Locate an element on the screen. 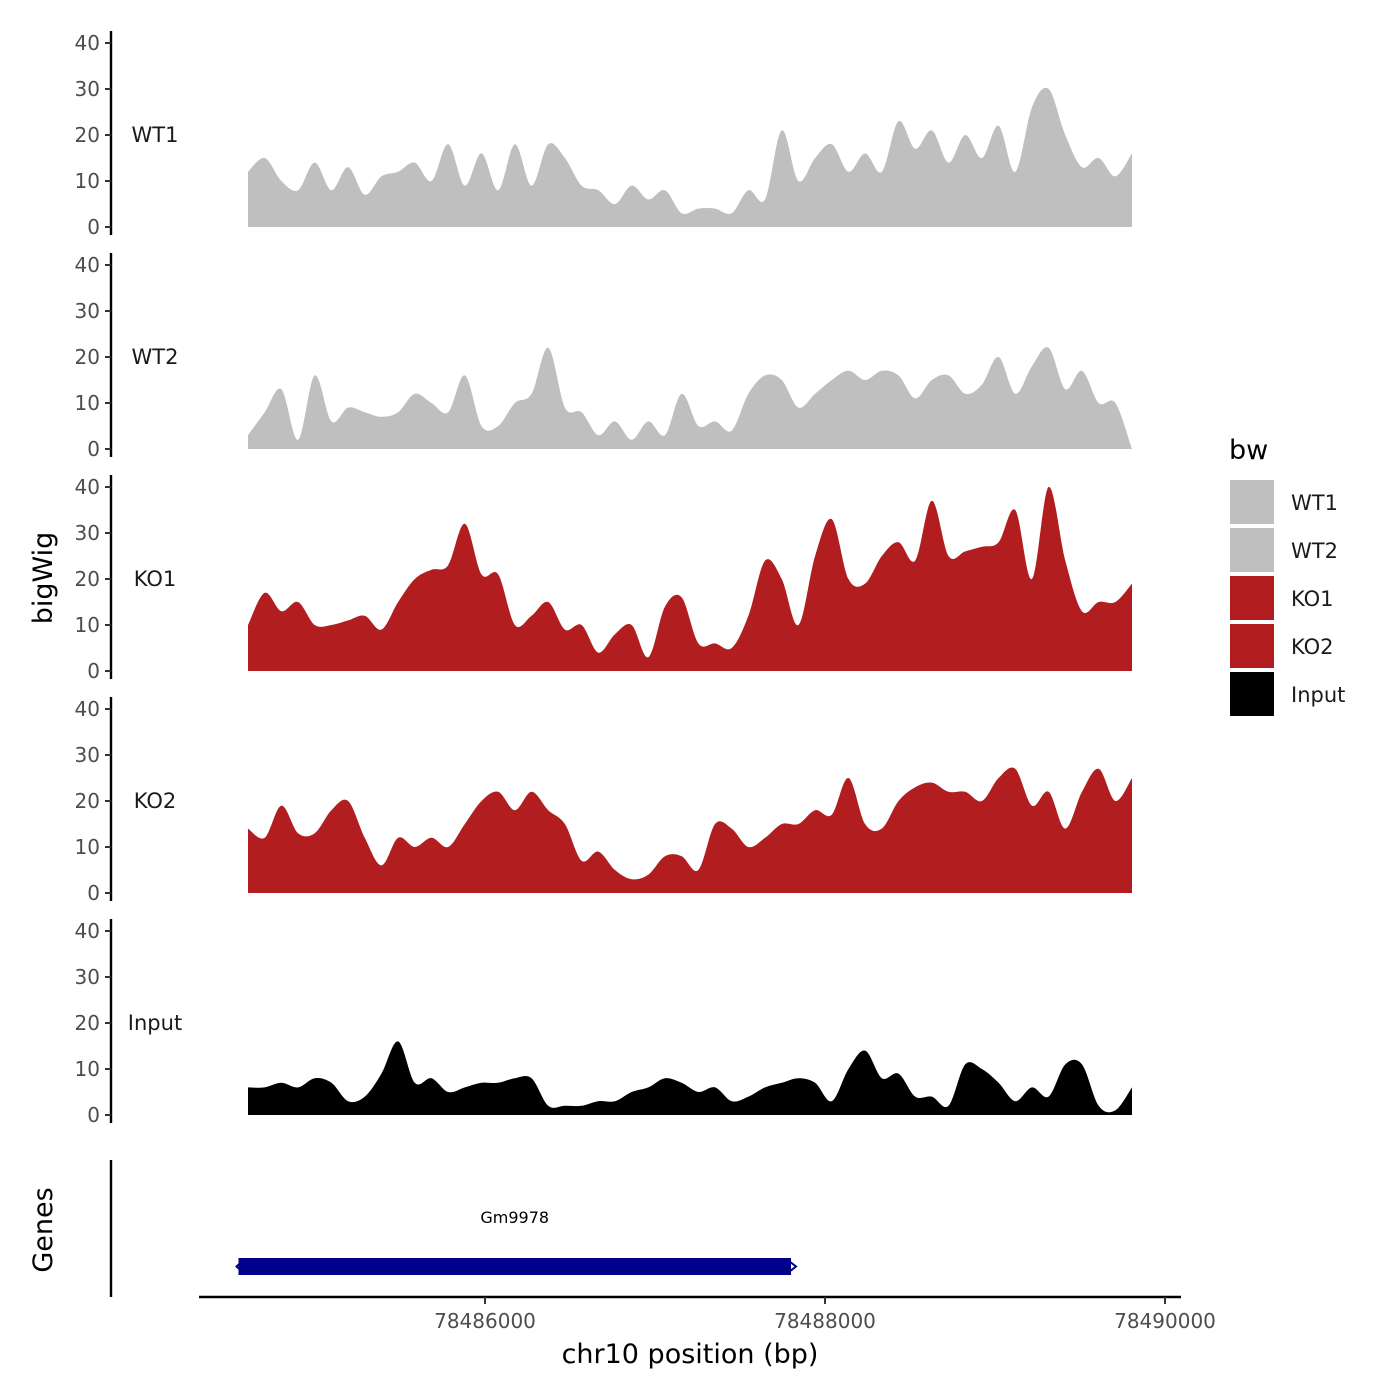 The width and height of the screenshot is (1400, 1400). legend-item-input: Input is located at coordinates (1287, 694).